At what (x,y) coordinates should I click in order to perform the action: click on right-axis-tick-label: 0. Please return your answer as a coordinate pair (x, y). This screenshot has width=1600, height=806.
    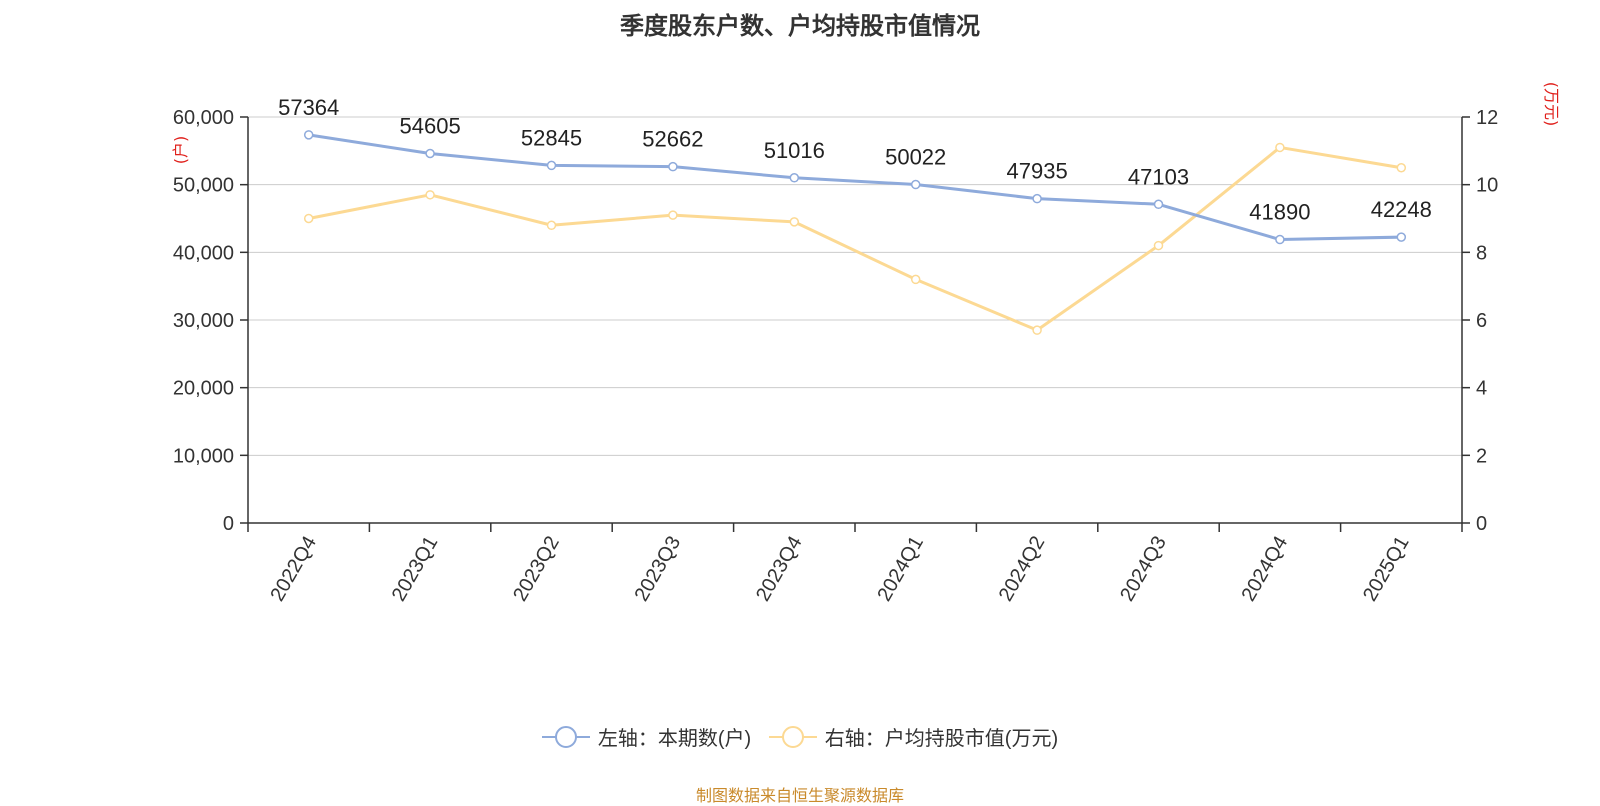
    Looking at the image, I should click on (1481, 524).